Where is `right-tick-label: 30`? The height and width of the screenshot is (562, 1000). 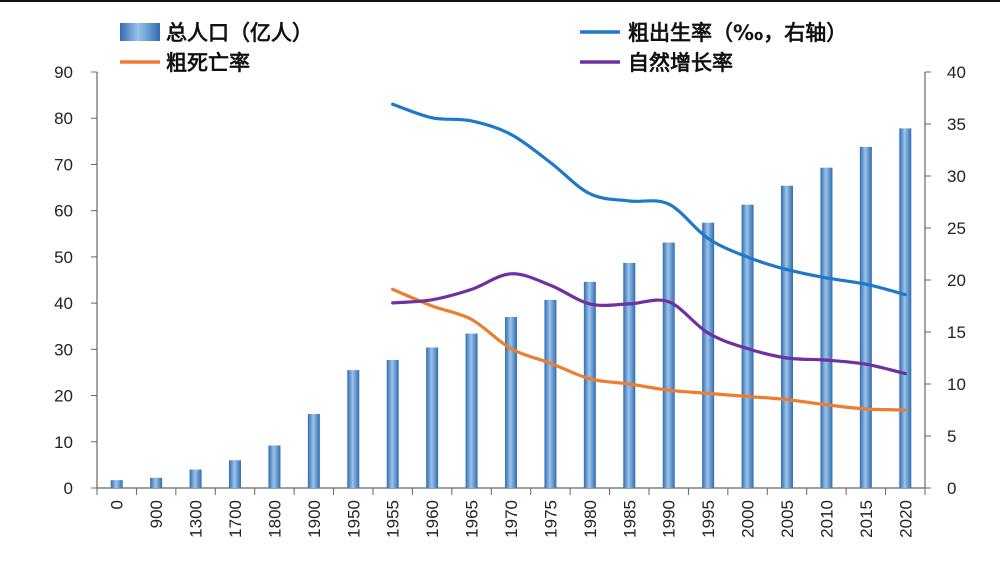 right-tick-label: 30 is located at coordinates (956, 176).